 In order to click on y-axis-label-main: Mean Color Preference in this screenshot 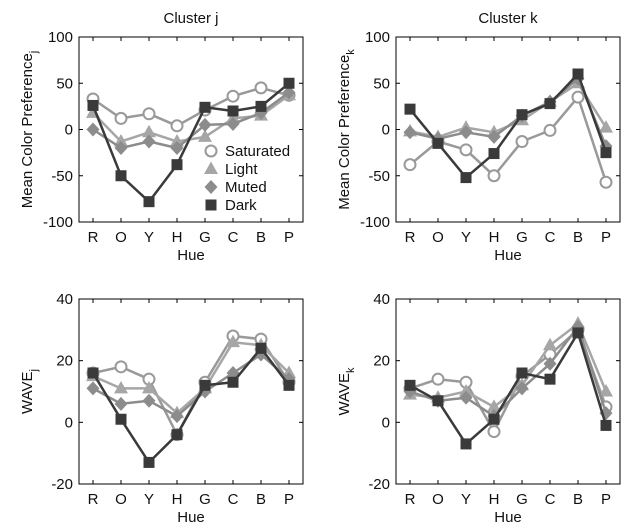, I will do `click(344, 132)`.